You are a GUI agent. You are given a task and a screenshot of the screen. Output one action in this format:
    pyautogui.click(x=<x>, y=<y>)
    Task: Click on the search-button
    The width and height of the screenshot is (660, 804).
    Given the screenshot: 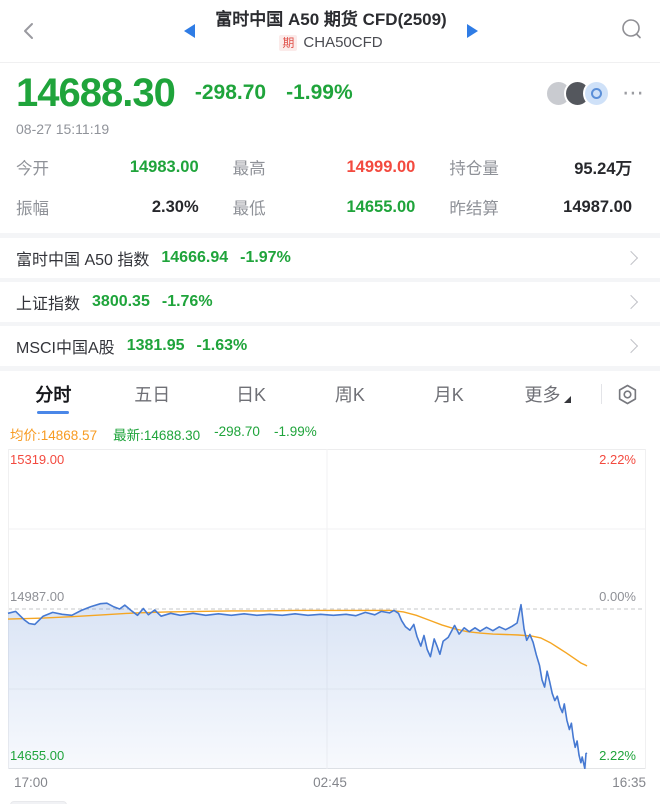 What is the action you would take?
    pyautogui.click(x=632, y=31)
    